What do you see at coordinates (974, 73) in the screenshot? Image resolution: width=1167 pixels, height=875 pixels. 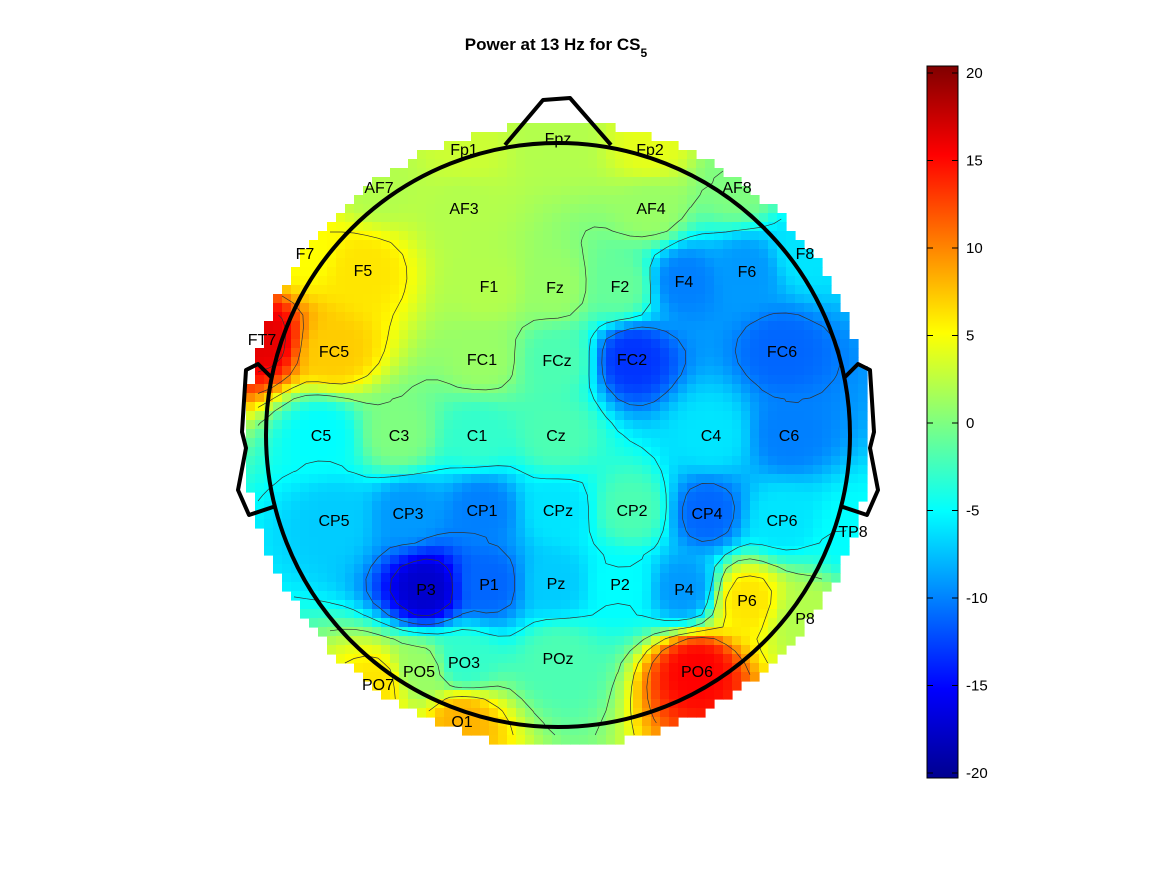 I see `colorbar-tick-label: 20` at bounding box center [974, 73].